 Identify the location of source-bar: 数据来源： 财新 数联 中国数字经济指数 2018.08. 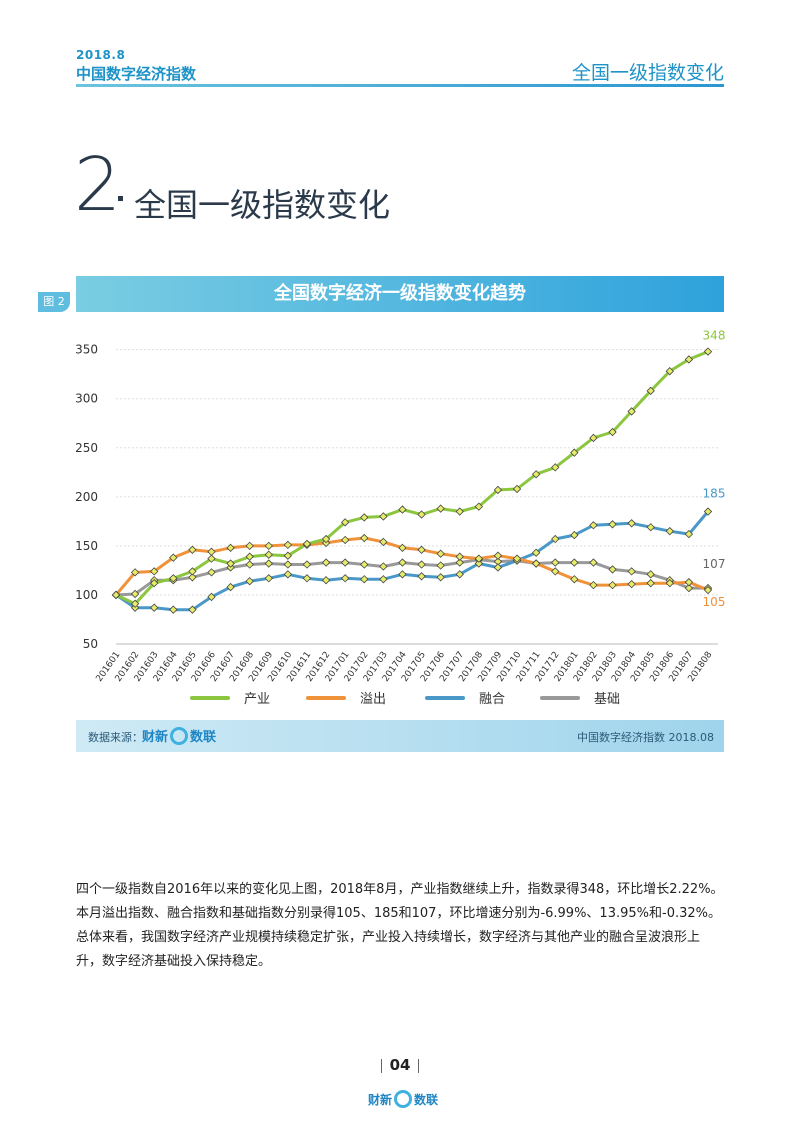
(400, 736).